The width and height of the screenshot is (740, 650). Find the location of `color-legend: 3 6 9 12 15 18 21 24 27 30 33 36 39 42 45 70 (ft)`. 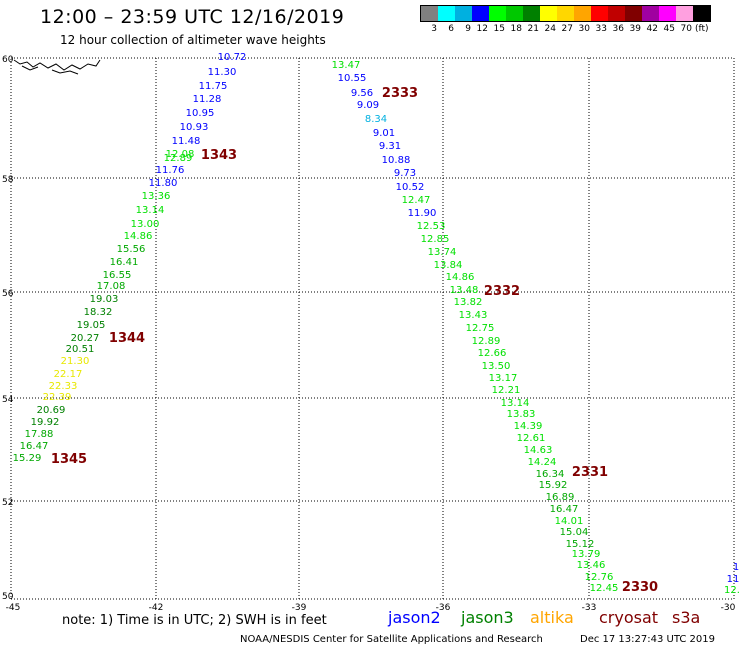

color-legend: 3 6 9 12 15 18 21 24 27 30 33 36 39 42 45 70 (ft) is located at coordinates (565, 19).